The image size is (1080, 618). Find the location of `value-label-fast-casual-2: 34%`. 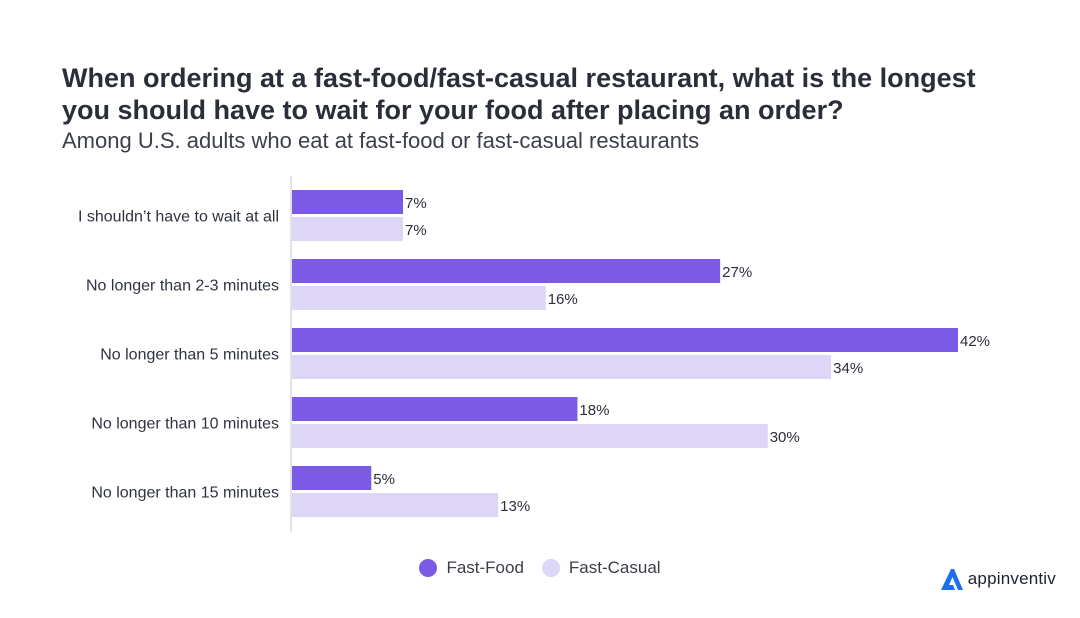

value-label-fast-casual-2: 34% is located at coordinates (848, 368).